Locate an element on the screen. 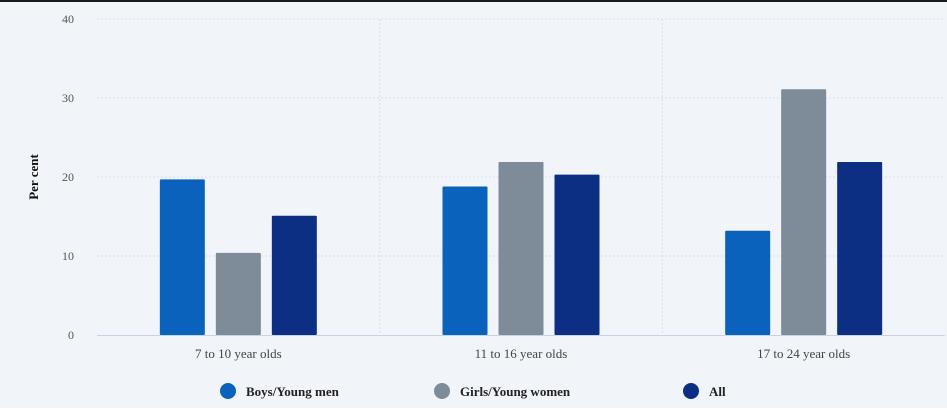 The image size is (947, 410). y-tick-label: 10 is located at coordinates (68, 256).